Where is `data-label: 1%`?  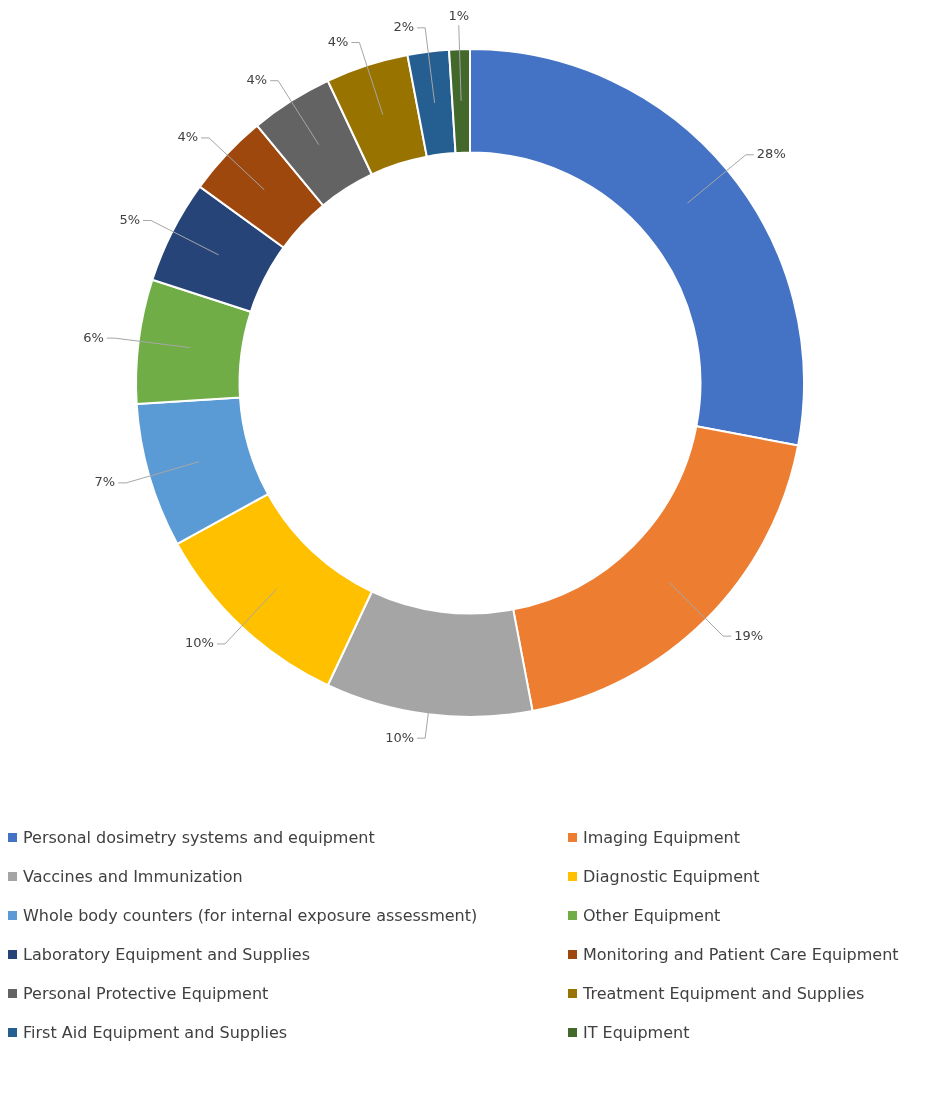 data-label: 1% is located at coordinates (459, 16).